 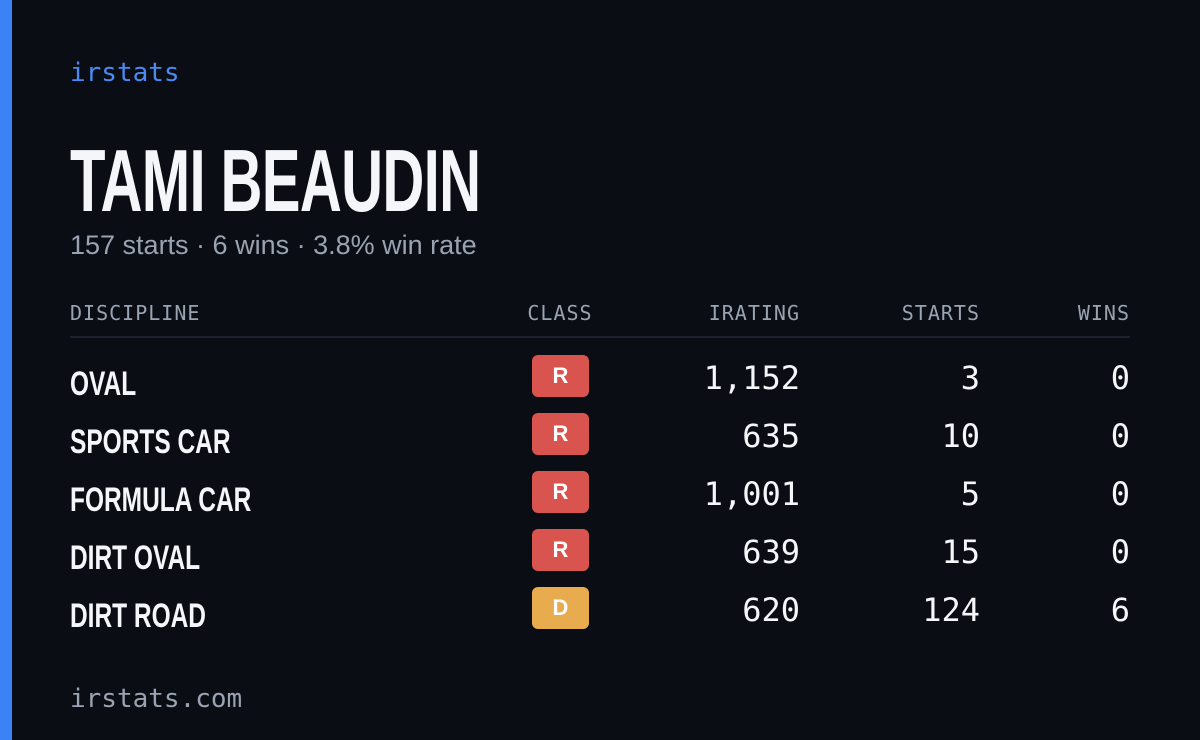 What do you see at coordinates (970, 378) in the screenshot?
I see `starts: 3` at bounding box center [970, 378].